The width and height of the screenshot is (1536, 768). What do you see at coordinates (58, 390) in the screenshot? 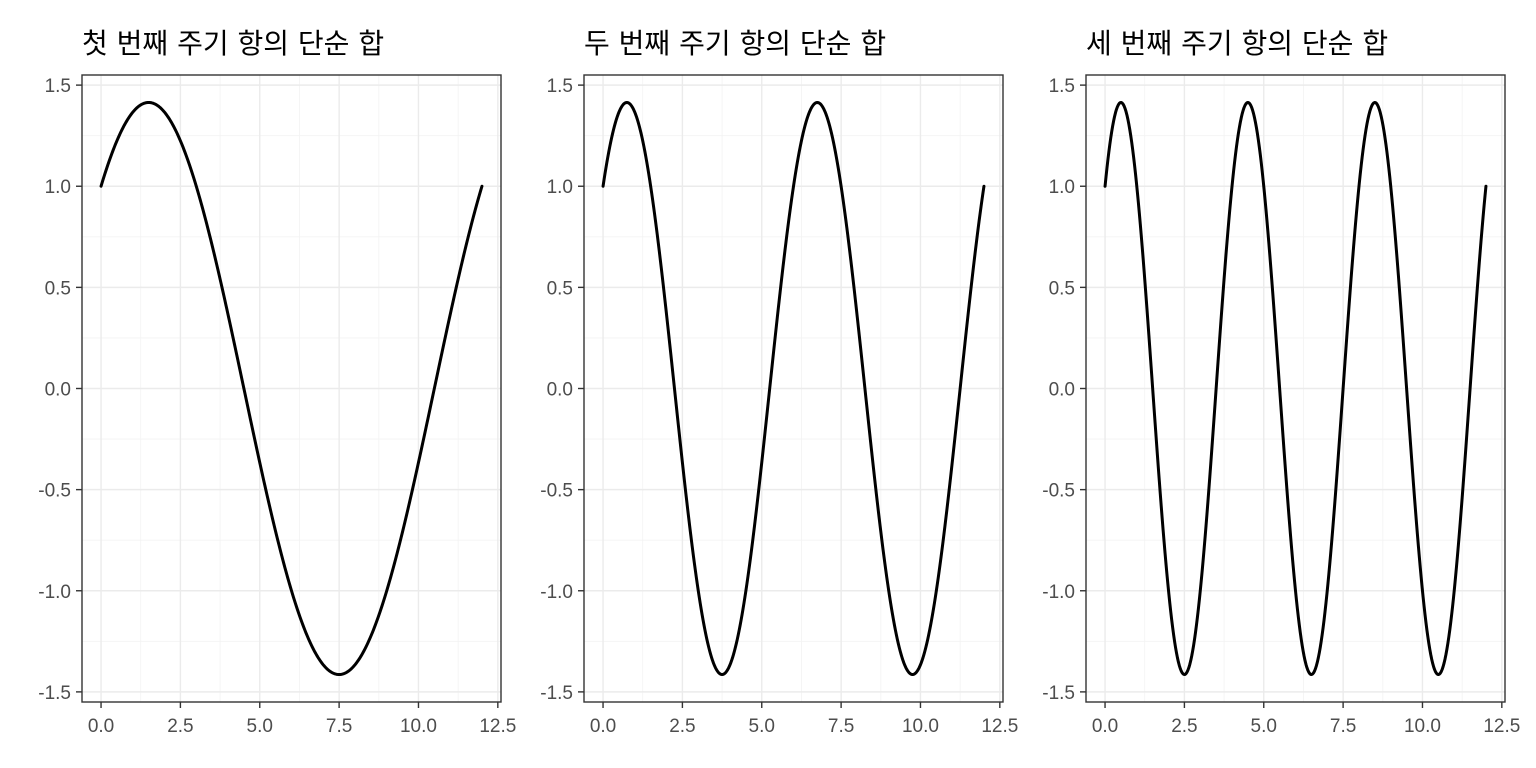
I see `chart-1-y-tick-label: 0.0` at bounding box center [58, 390].